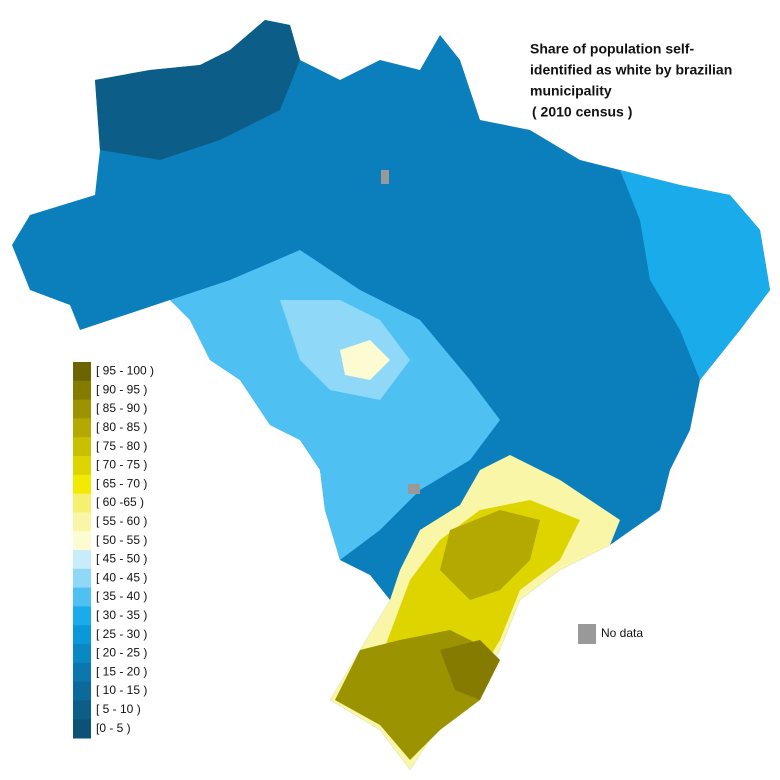 The width and height of the screenshot is (780, 780). I want to click on legend-label: [ 90 - 95 ), so click(121, 389).